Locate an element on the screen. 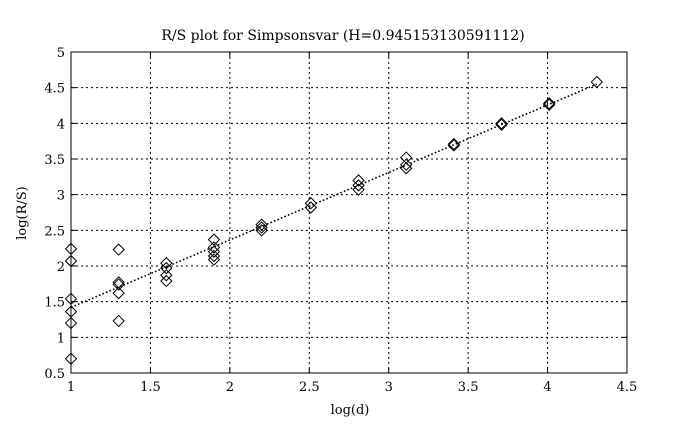 The width and height of the screenshot is (686, 430). x-tick-label: 2.5 is located at coordinates (309, 387).